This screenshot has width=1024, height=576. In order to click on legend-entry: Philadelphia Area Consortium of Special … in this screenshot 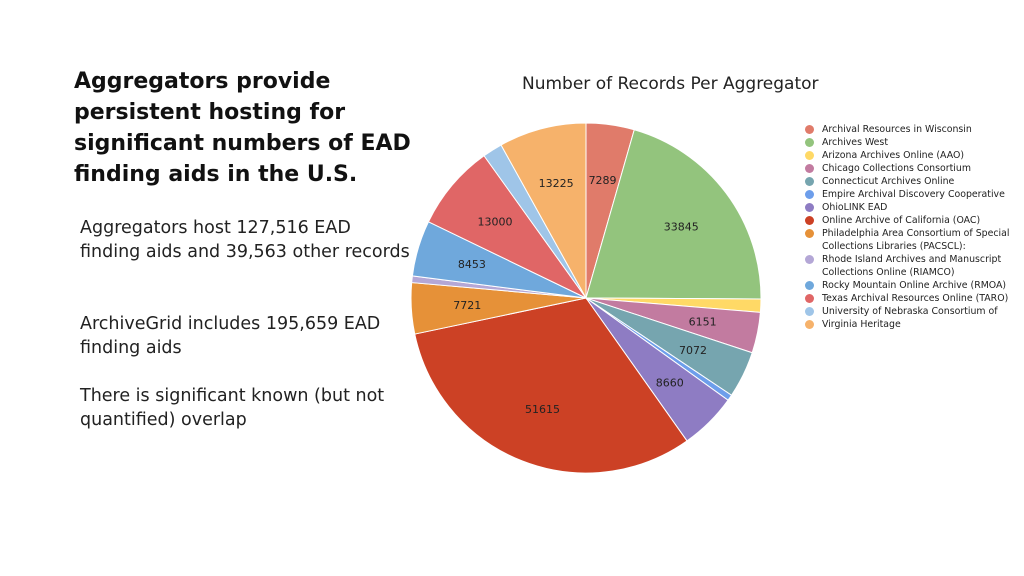, I will do `click(911, 240)`.